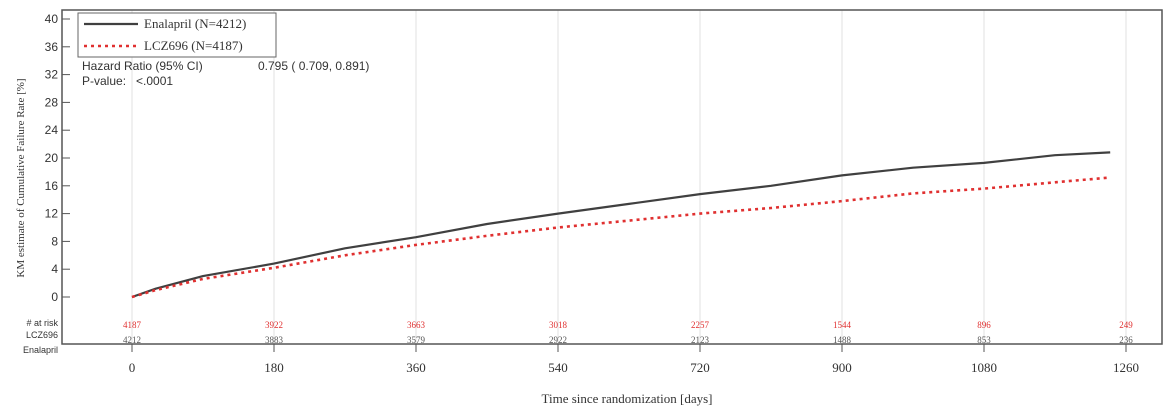 The width and height of the screenshot is (1174, 410). What do you see at coordinates (558, 325) in the screenshot?
I see `at-risk-value-0-3: 3018` at bounding box center [558, 325].